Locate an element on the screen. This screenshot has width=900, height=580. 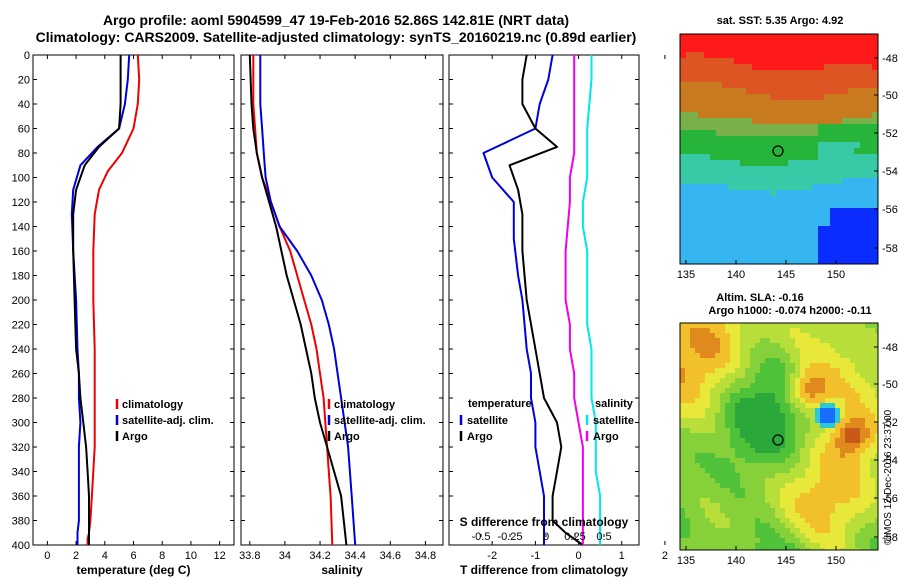
series-line-s-argo is located at coordinates (574, 300).